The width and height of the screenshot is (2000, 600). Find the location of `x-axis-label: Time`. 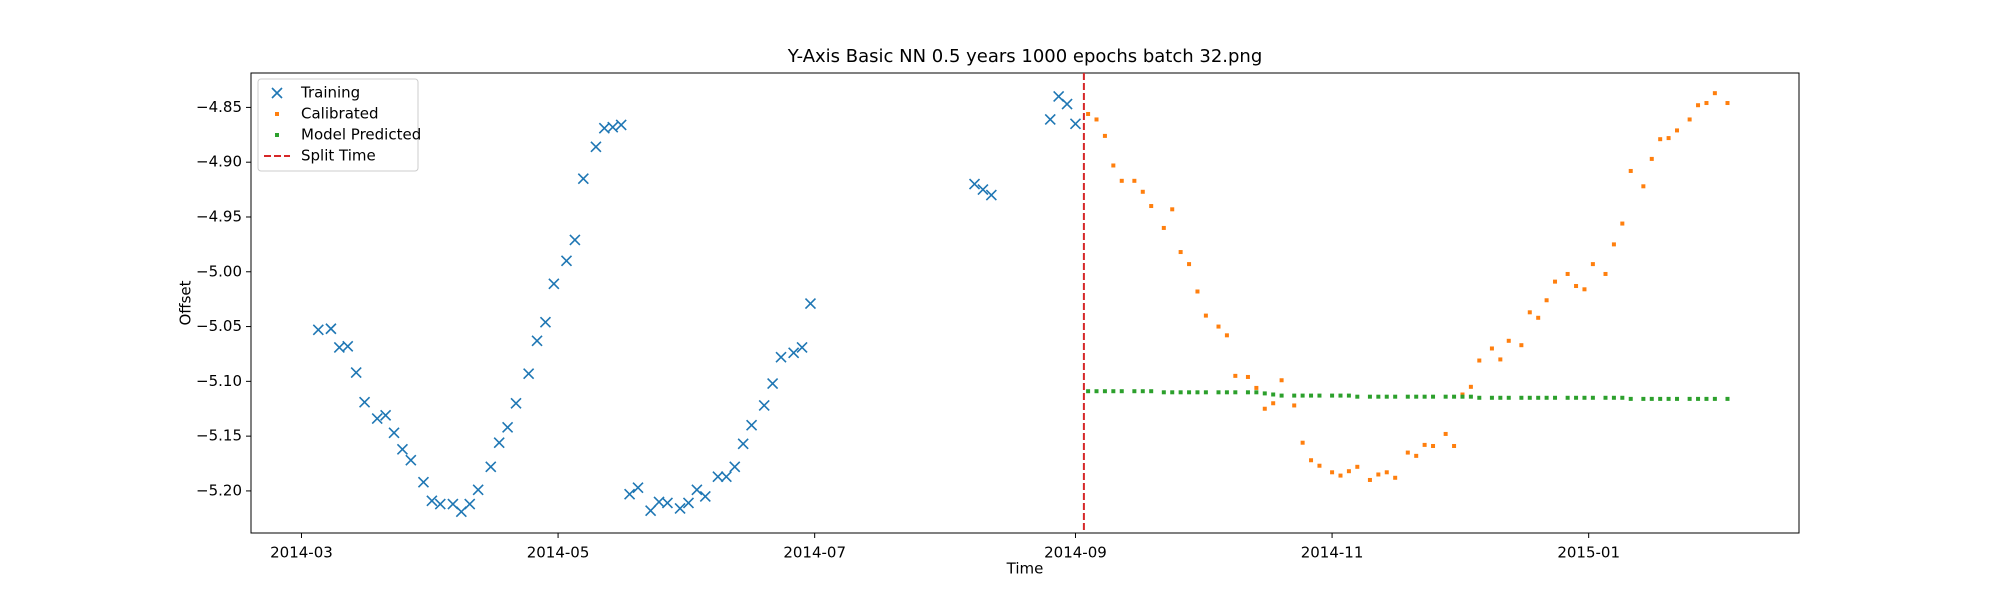

x-axis-label: Time is located at coordinates (1025, 569).